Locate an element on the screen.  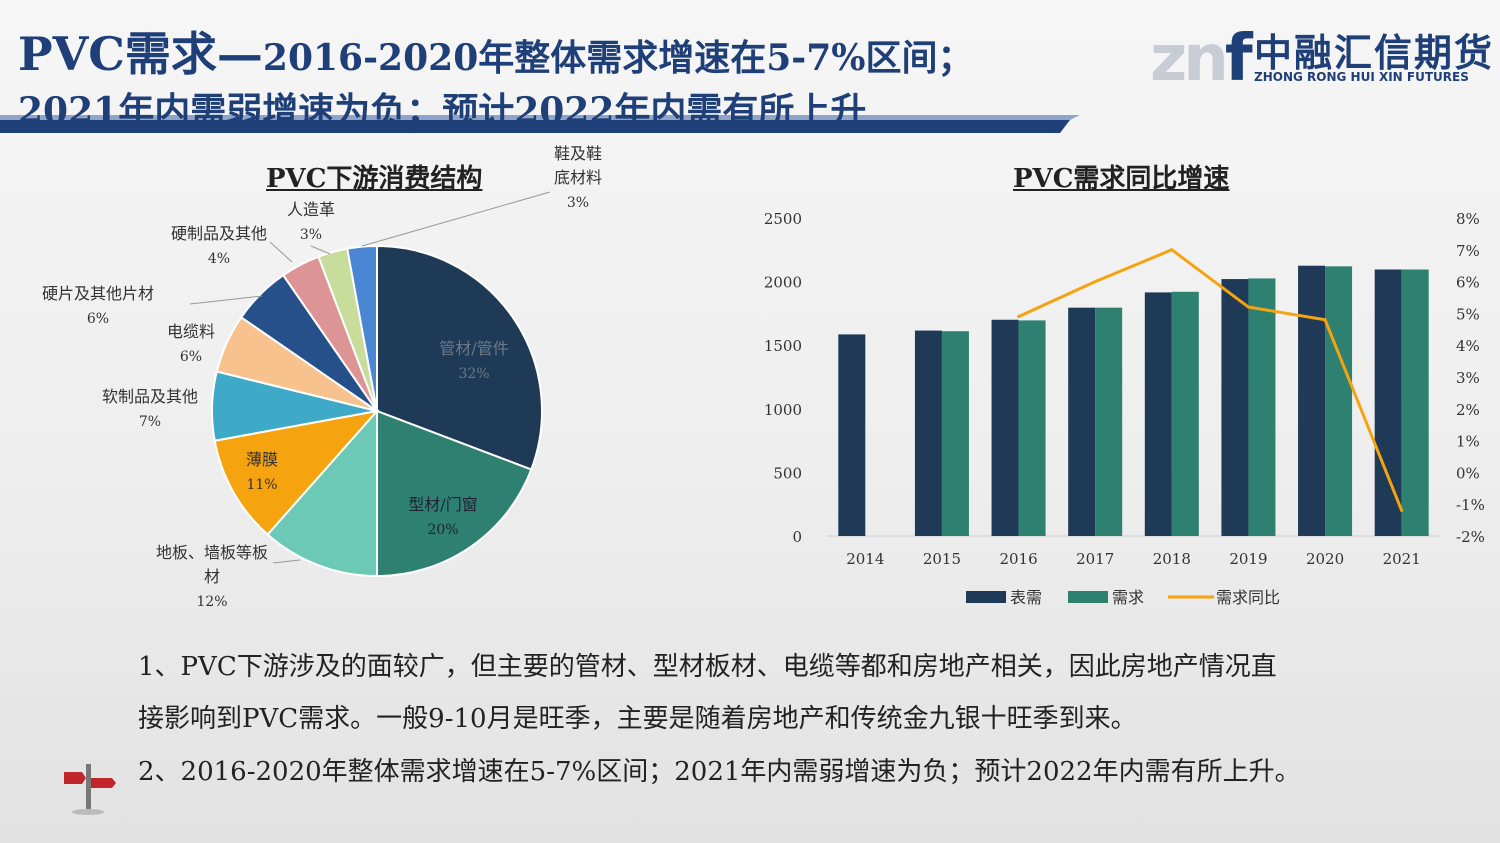
y-right-tick-label: -1% is located at coordinates (1470, 505).